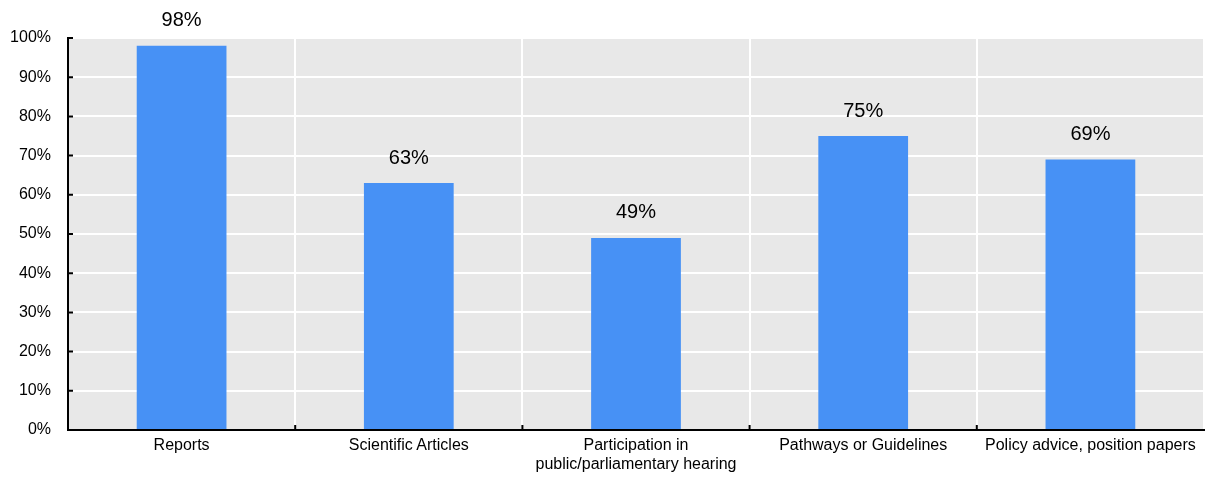 This screenshot has width=1206, height=479. Describe the element at coordinates (181, 19) in the screenshot. I see `data-label: 98%` at that location.